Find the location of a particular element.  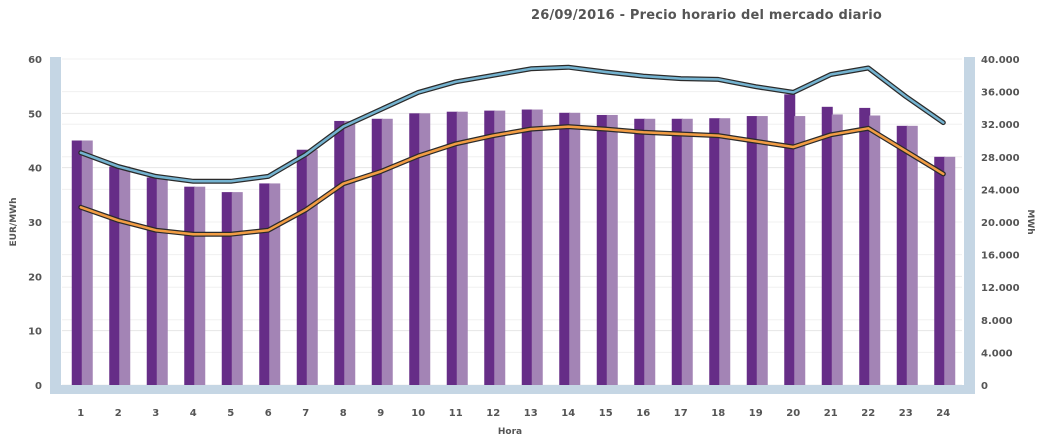

y-right-tick-label: 12.000 is located at coordinates (1000, 288).